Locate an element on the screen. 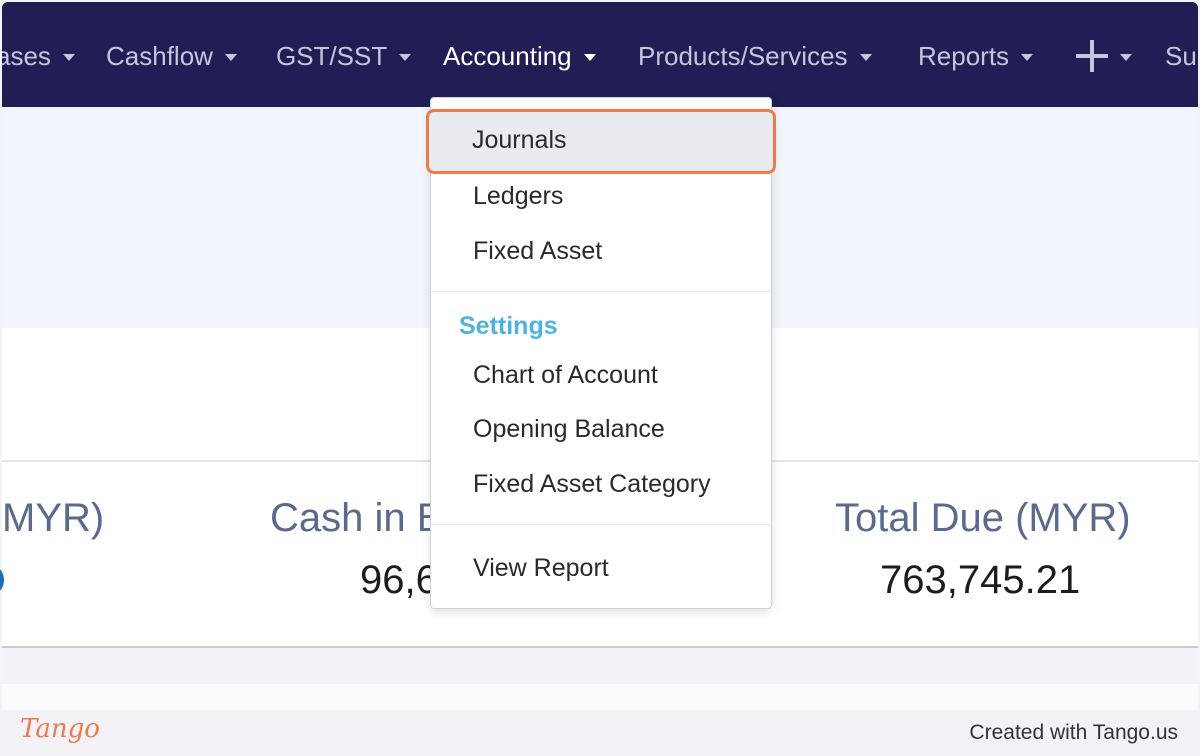 This screenshot has width=1200, height=756. nav-item-add is located at coordinates (1104, 56).